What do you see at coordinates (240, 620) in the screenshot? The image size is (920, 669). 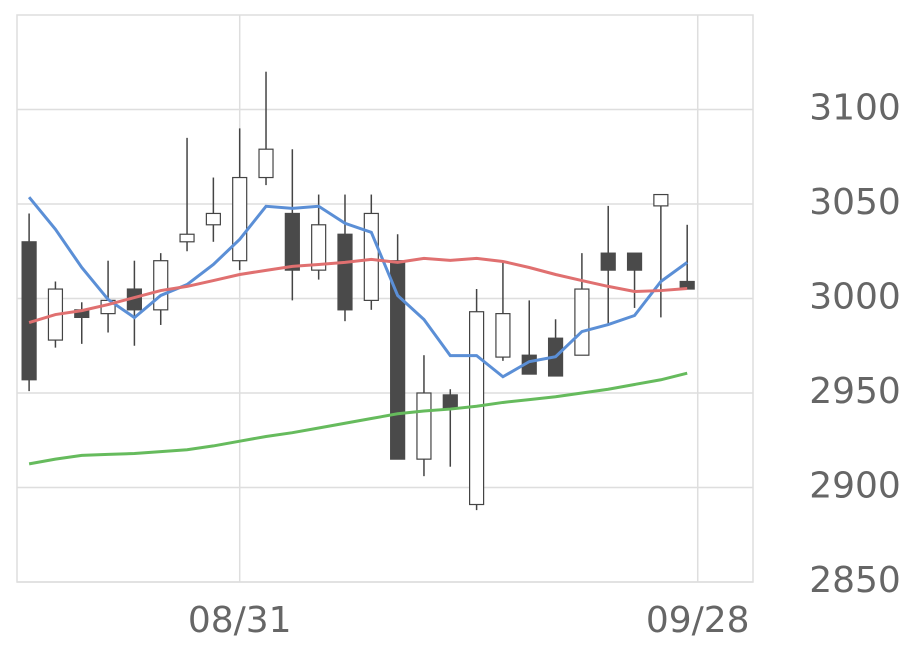 I see `x-tick-label: 08/31` at bounding box center [240, 620].